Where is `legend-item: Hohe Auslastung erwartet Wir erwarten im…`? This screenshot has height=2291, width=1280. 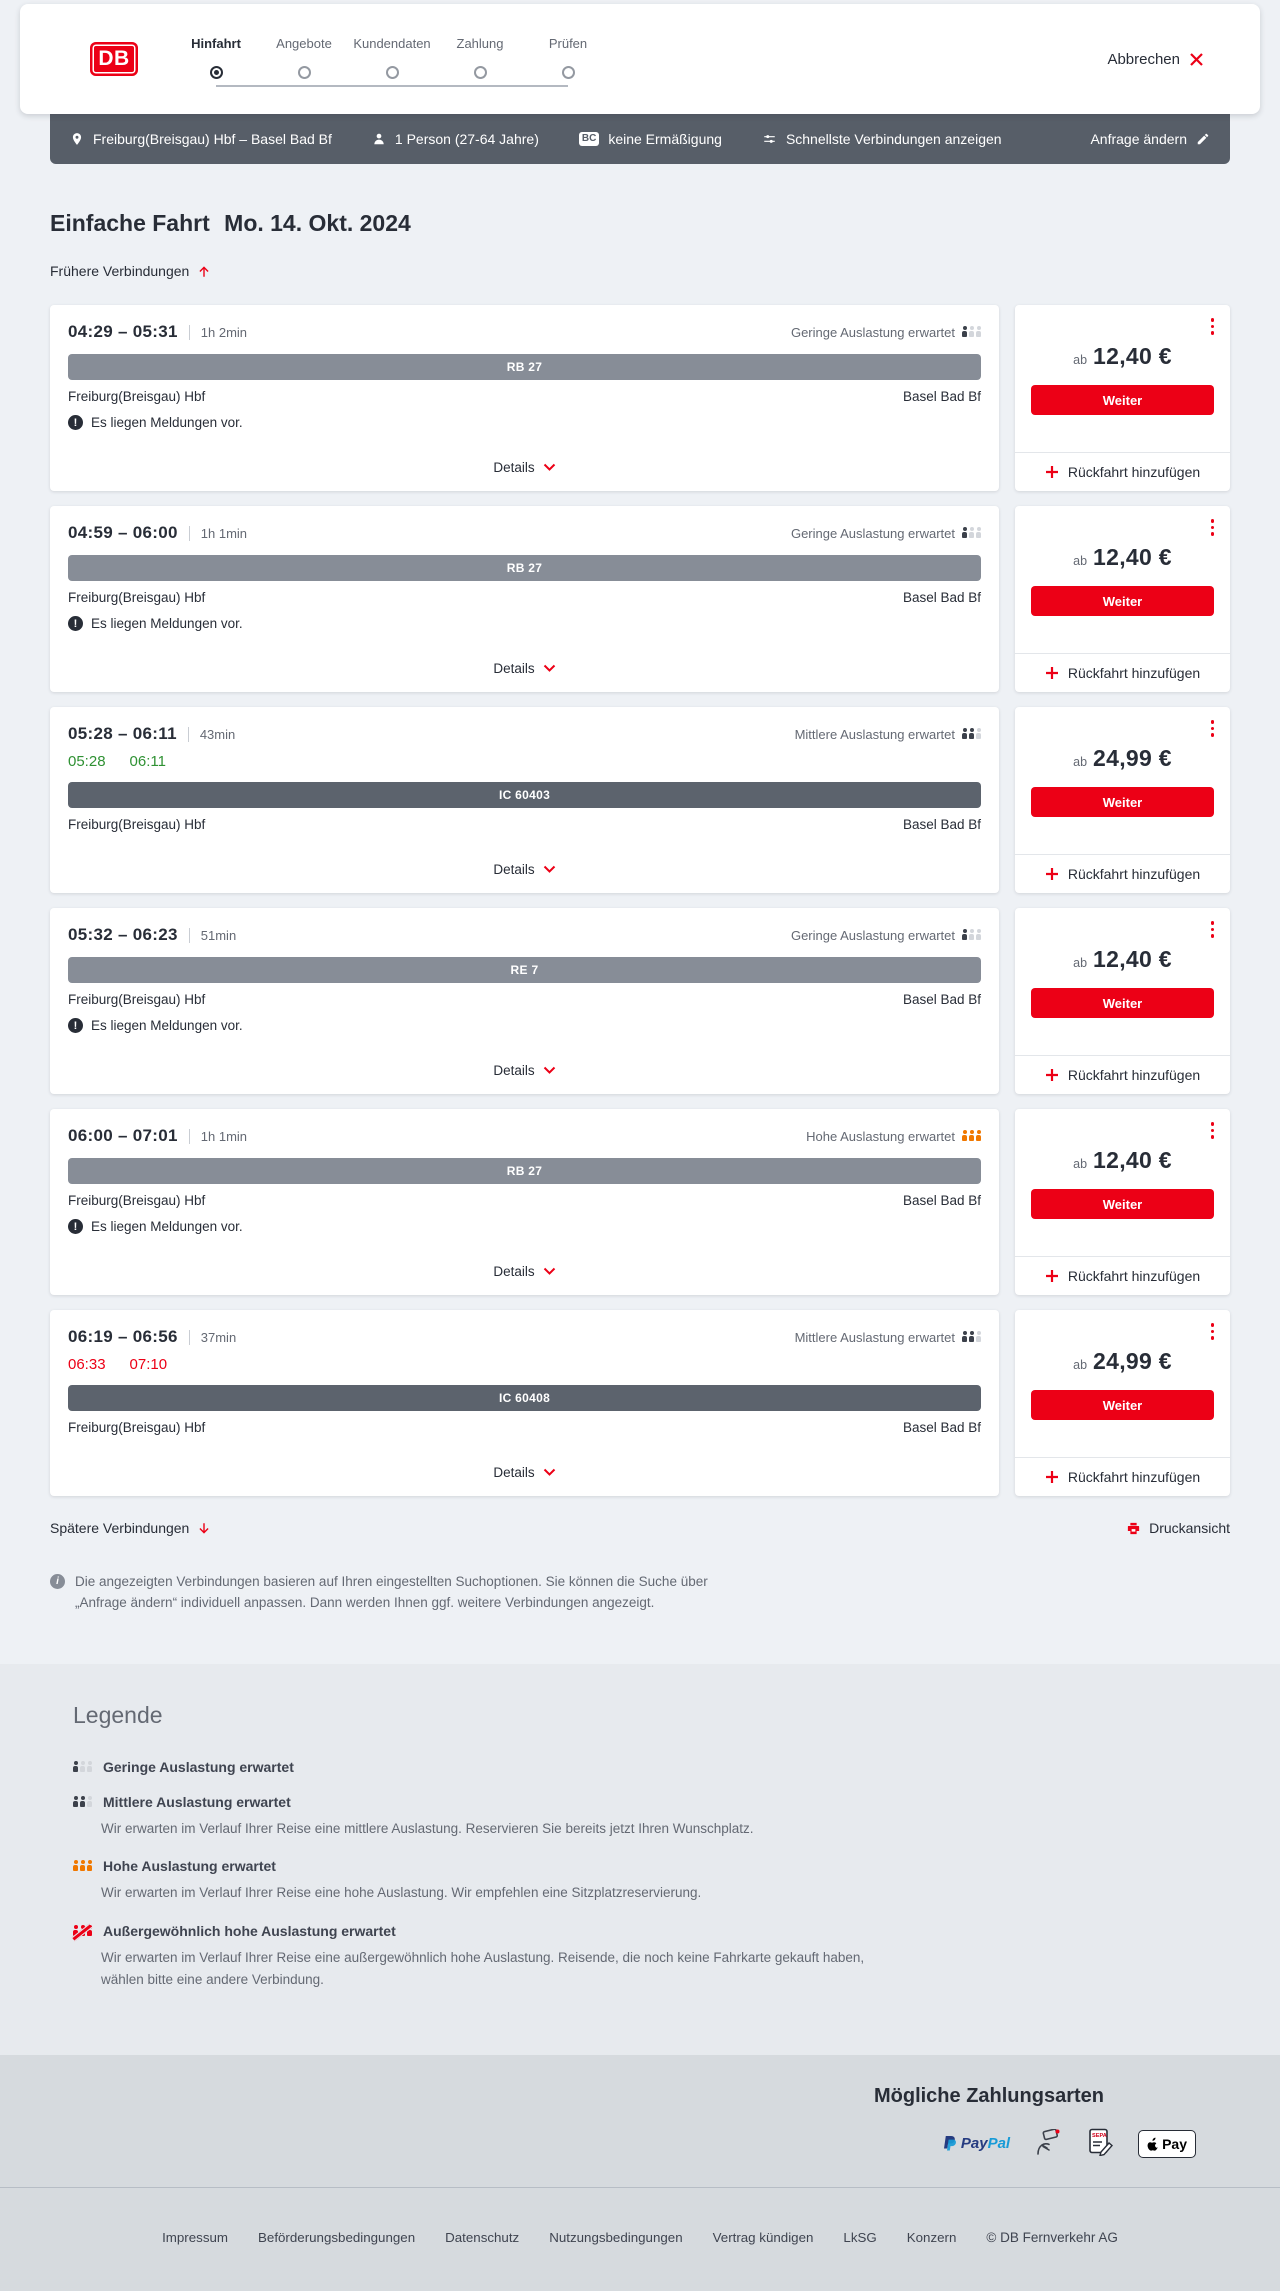 legend-item: Hohe Auslastung erwartet Wir erwarten im… is located at coordinates (651, 1881).